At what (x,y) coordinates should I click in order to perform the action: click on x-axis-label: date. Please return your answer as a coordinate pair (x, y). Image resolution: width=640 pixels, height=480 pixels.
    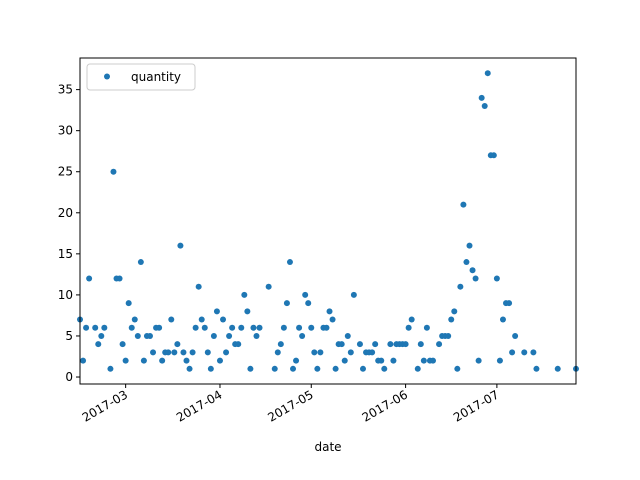
    Looking at the image, I should click on (327, 447).